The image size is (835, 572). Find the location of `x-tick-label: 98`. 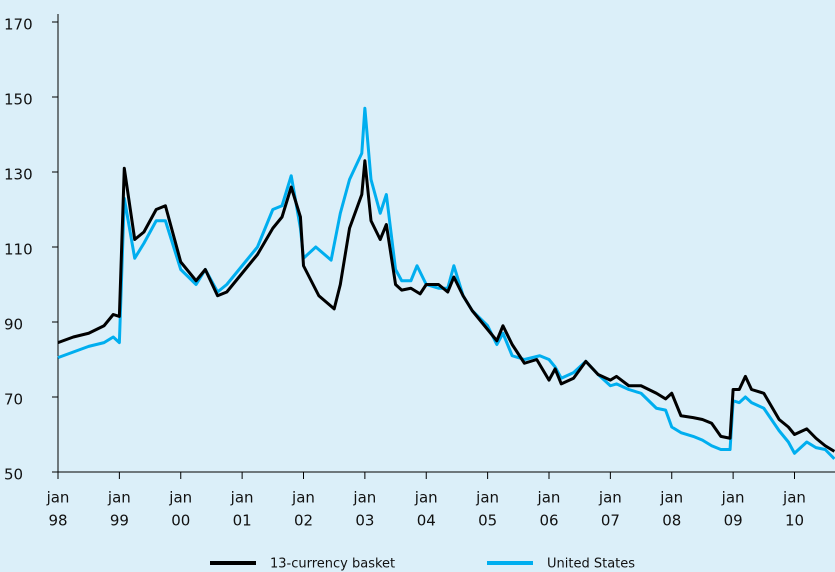

x-tick-label: 98 is located at coordinates (57, 521).